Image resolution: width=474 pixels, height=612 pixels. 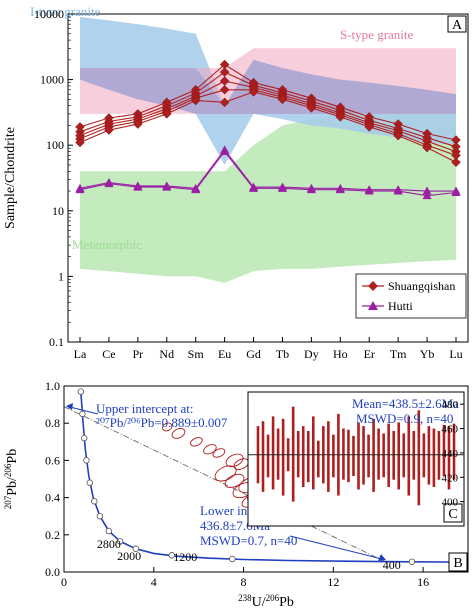 What do you see at coordinates (311, 354) in the screenshot?
I see `x-tick-label: Dy` at bounding box center [311, 354].